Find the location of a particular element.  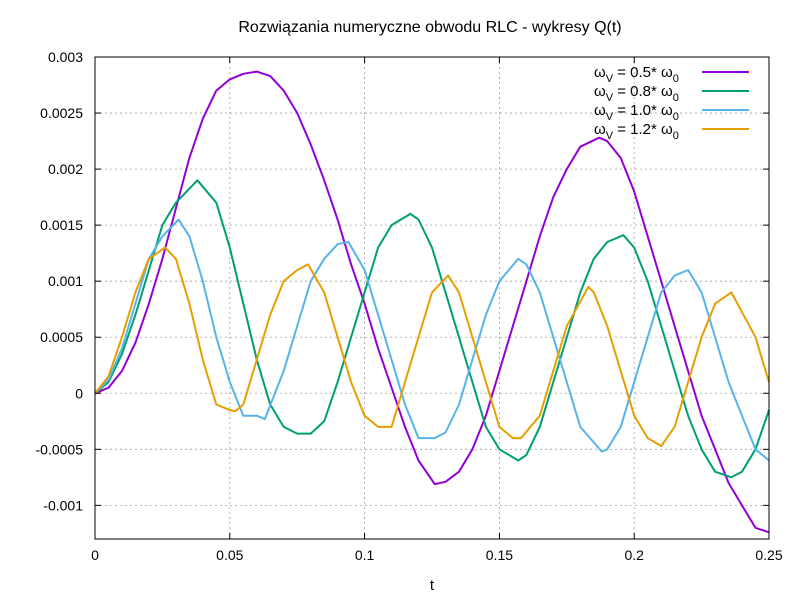

y-tick-label: 0 is located at coordinates (79, 393).